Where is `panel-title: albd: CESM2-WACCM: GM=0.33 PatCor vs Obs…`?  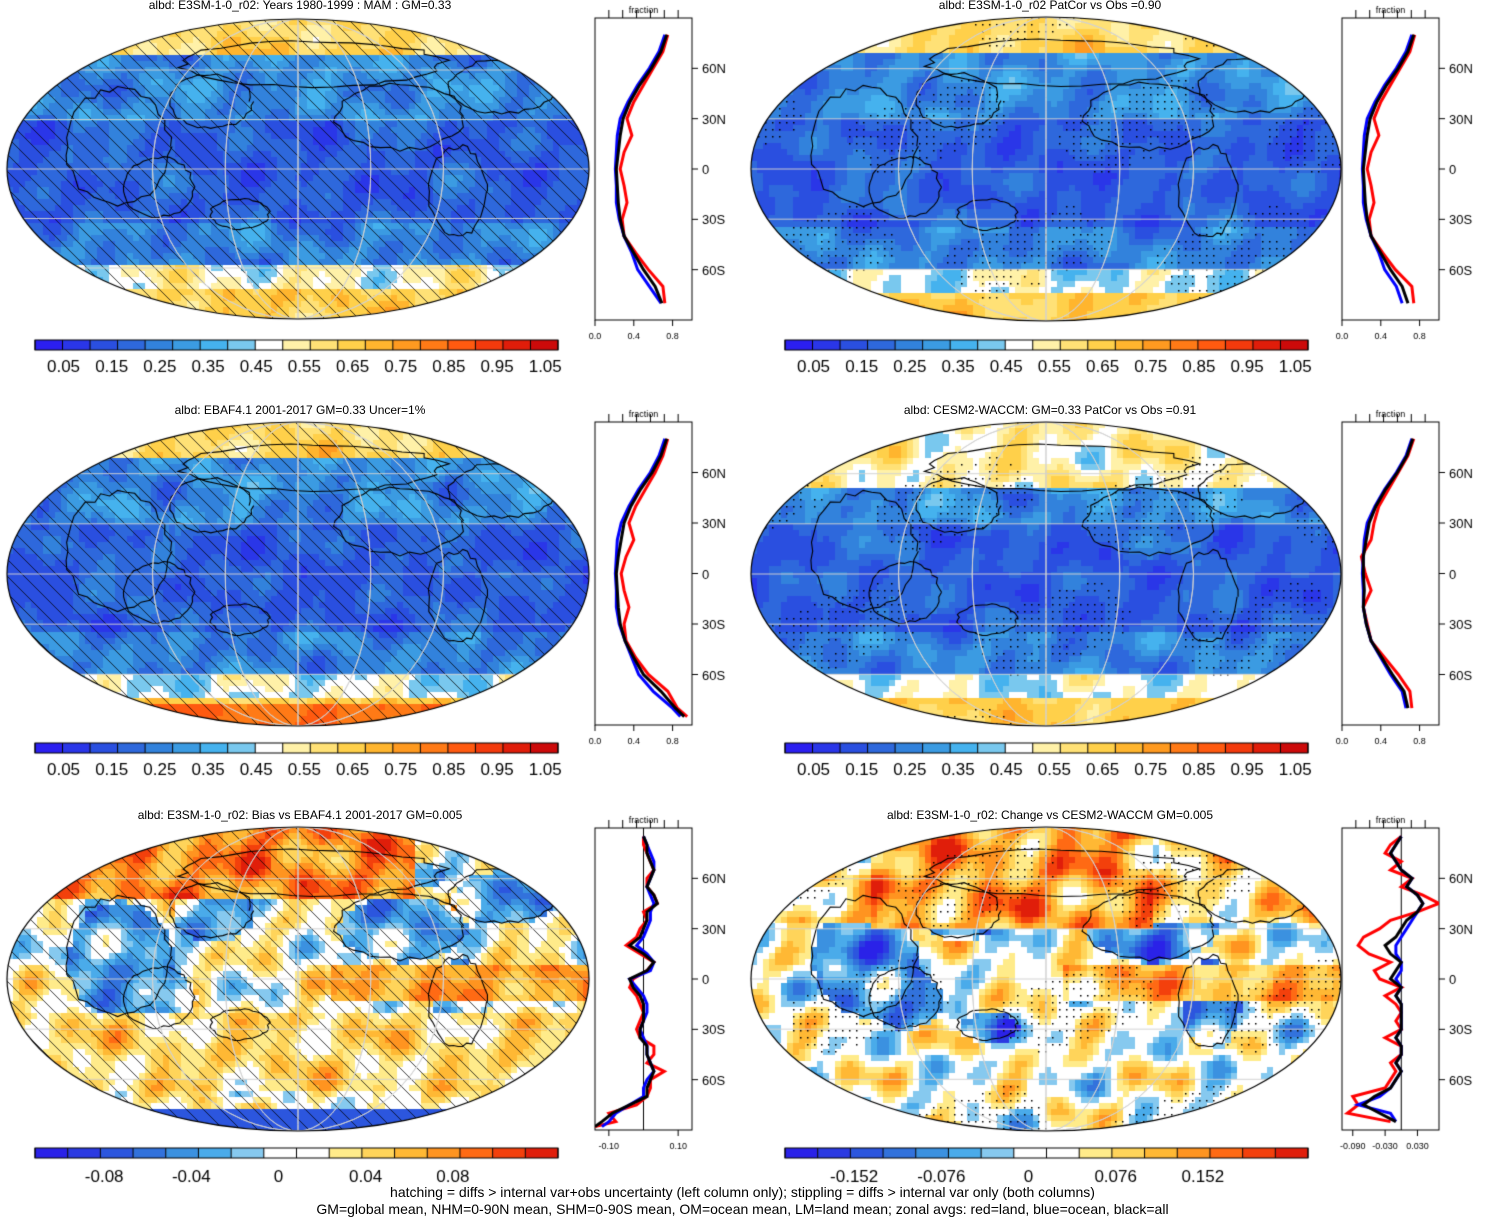 panel-title: albd: CESM2-WACCM: GM=0.33 PatCor vs Obs… is located at coordinates (1050, 410).